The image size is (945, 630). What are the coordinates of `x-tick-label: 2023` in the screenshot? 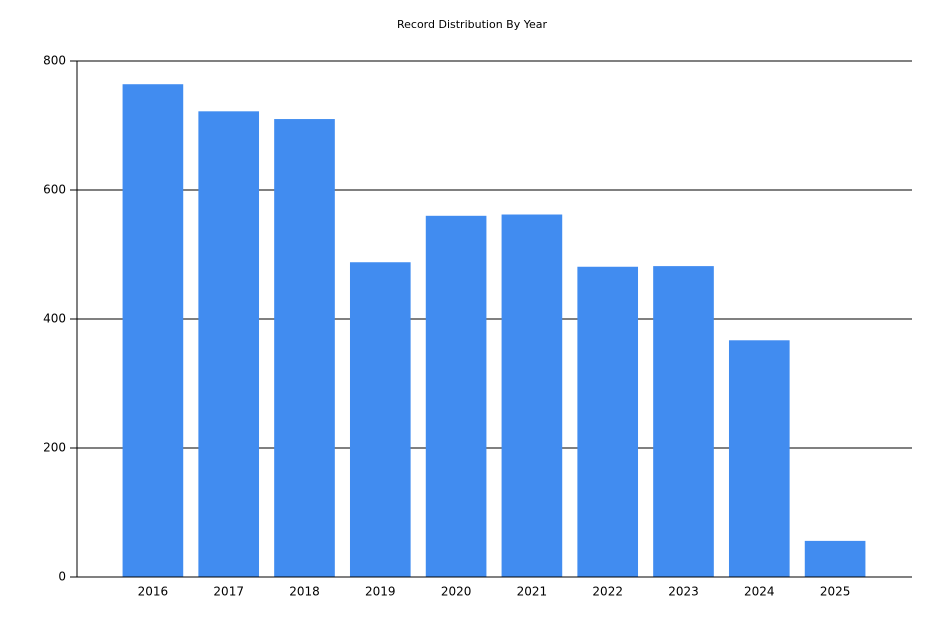 It's located at (683, 592).